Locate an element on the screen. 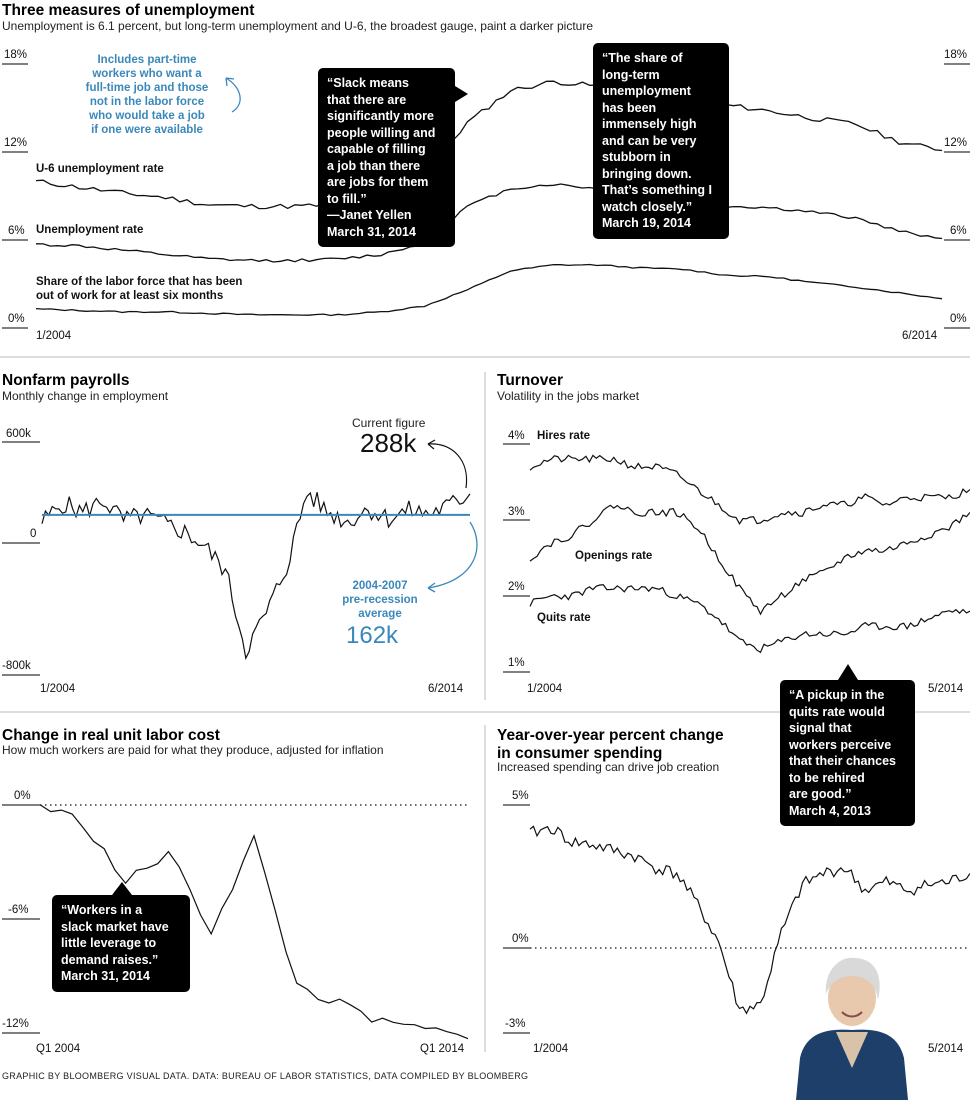 The image size is (970, 1100). x-tick-label: Q1 2004 is located at coordinates (58, 1049).